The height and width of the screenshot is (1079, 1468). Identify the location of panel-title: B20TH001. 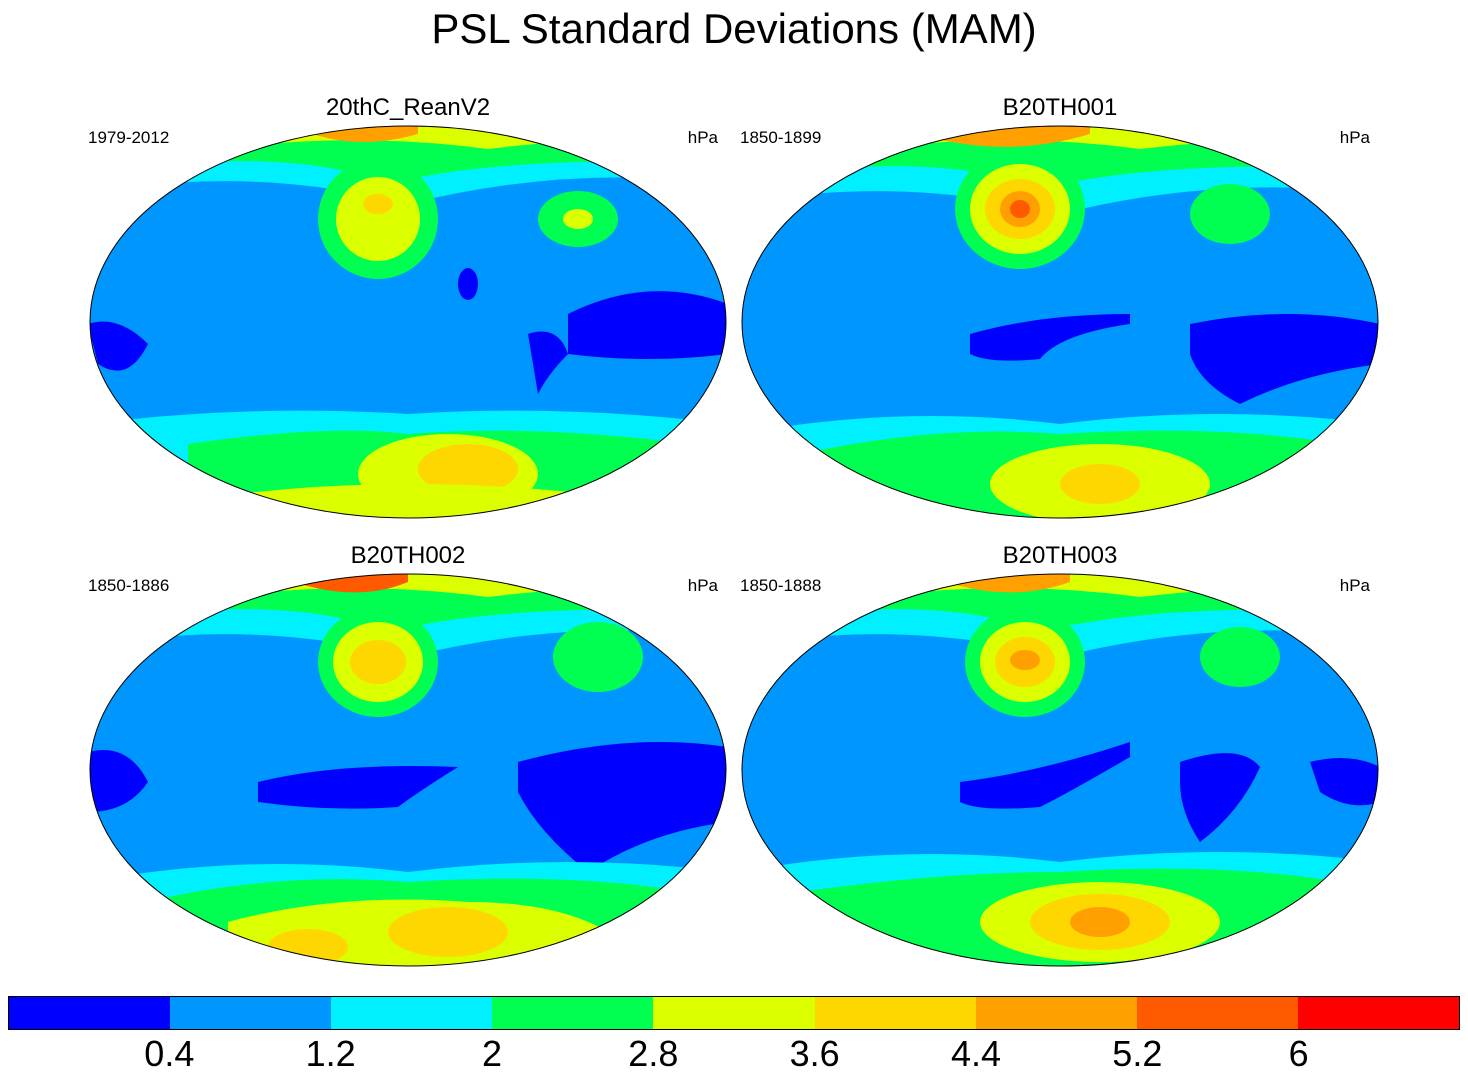
(1060, 107).